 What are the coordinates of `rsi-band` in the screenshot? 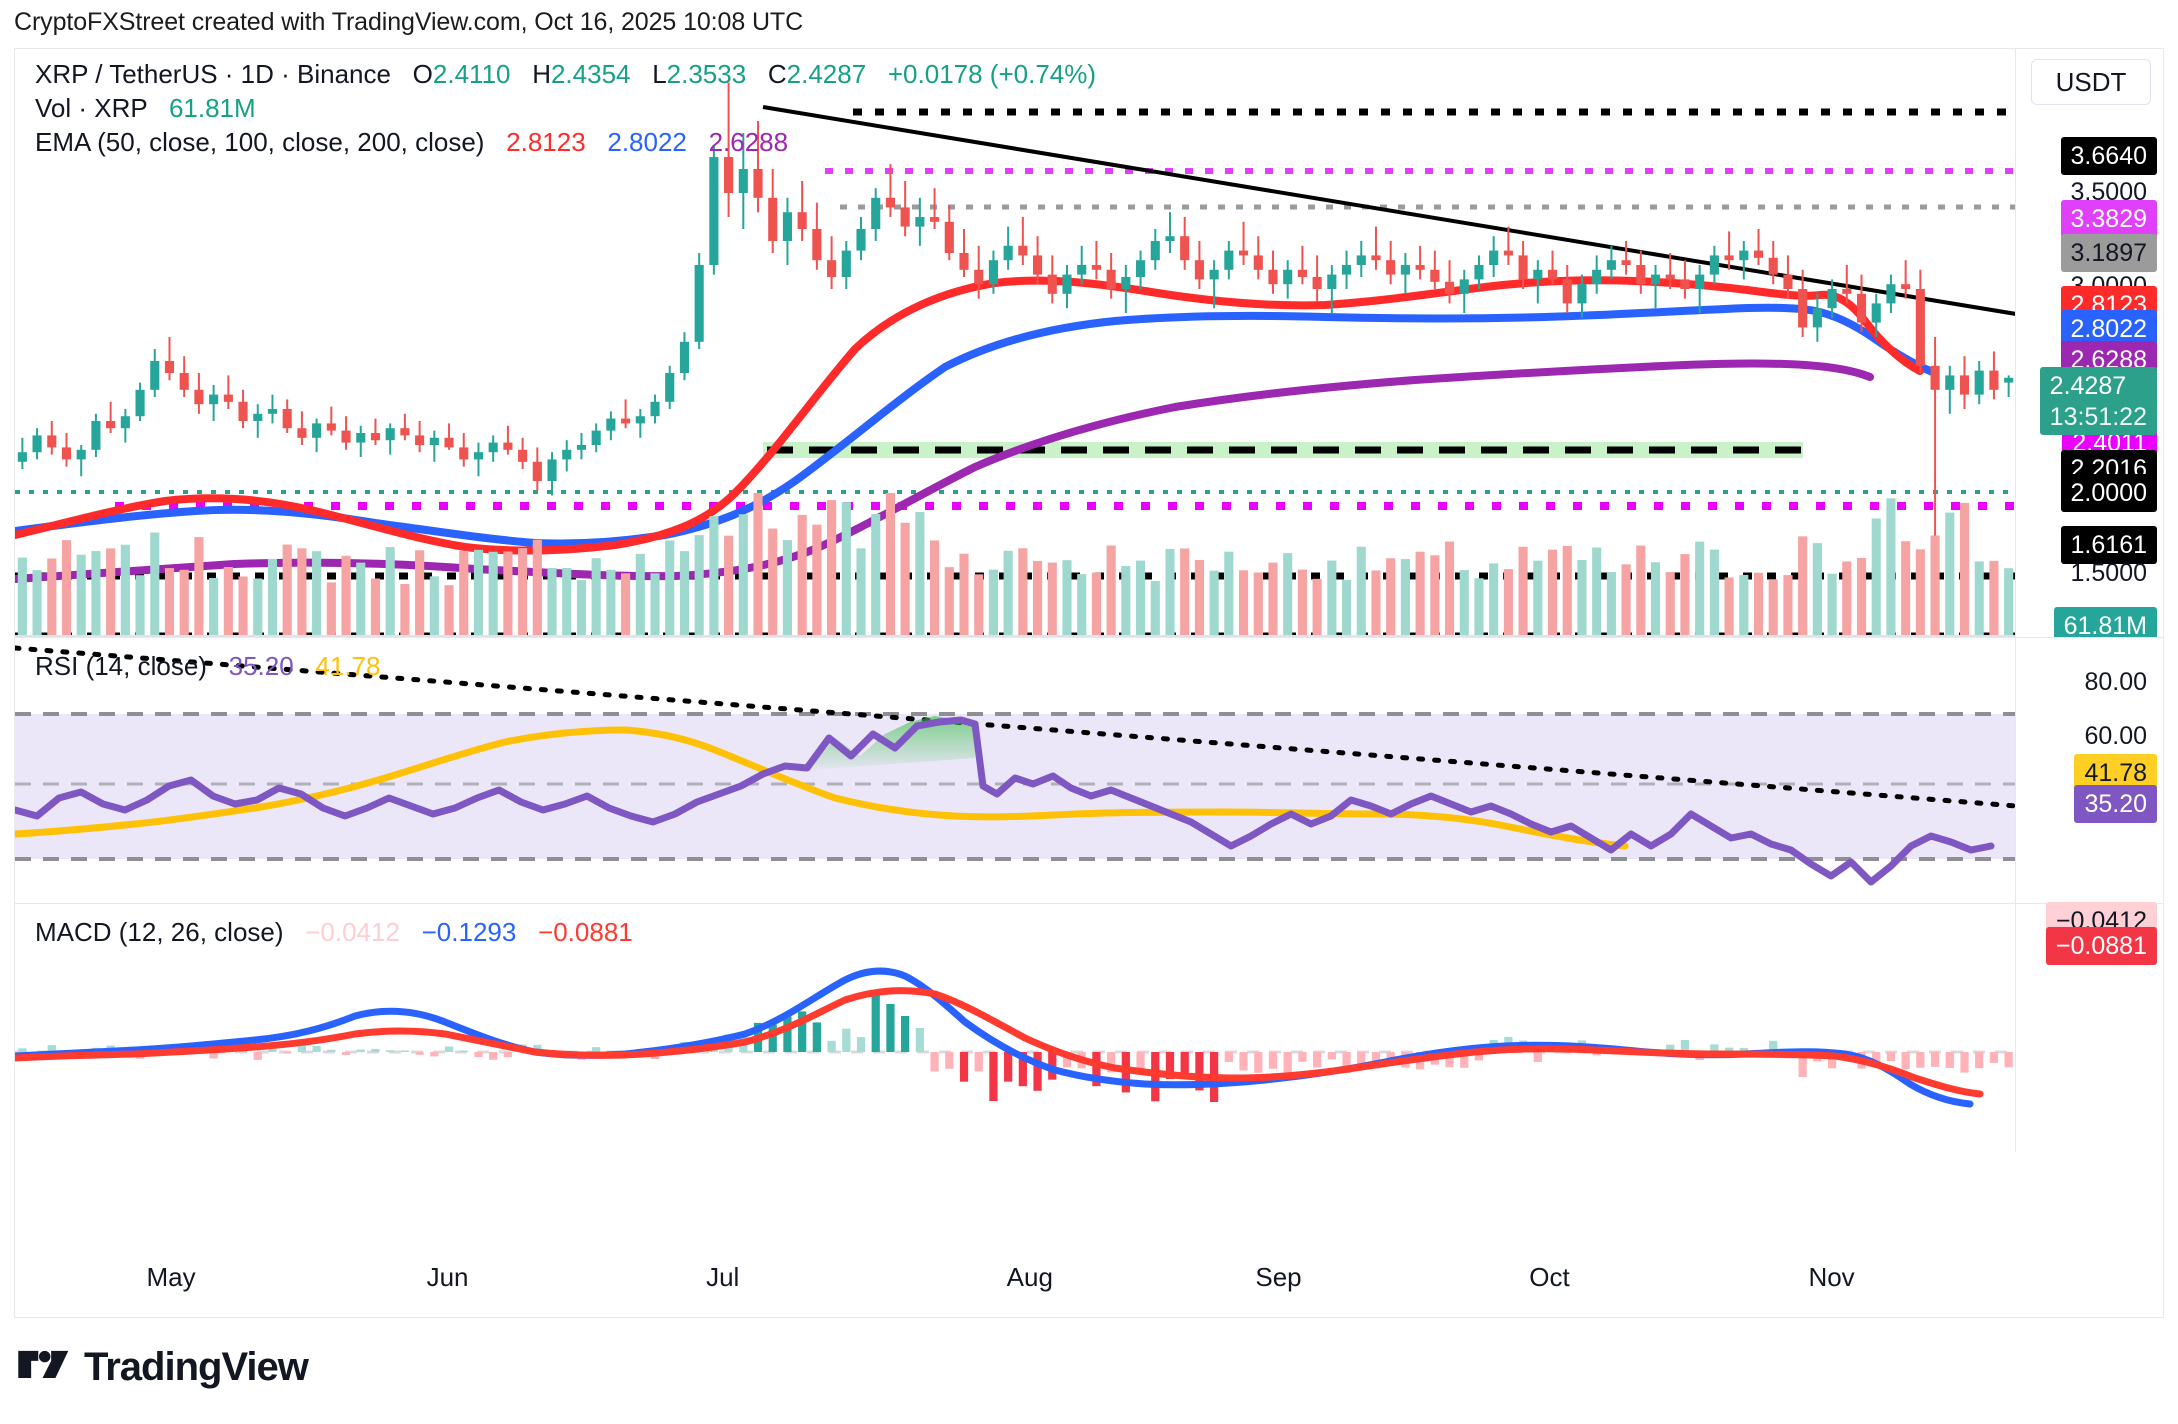 It's located at (1015, 786).